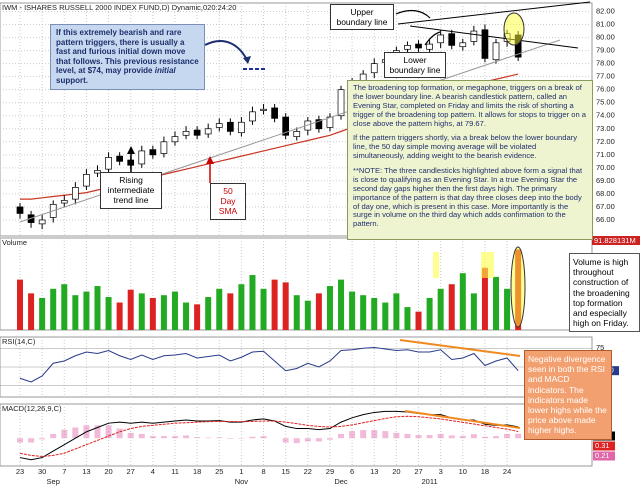 The height and width of the screenshot is (487, 640). Describe the element at coordinates (341, 481) in the screenshot. I see `month-label: Dec` at that location.